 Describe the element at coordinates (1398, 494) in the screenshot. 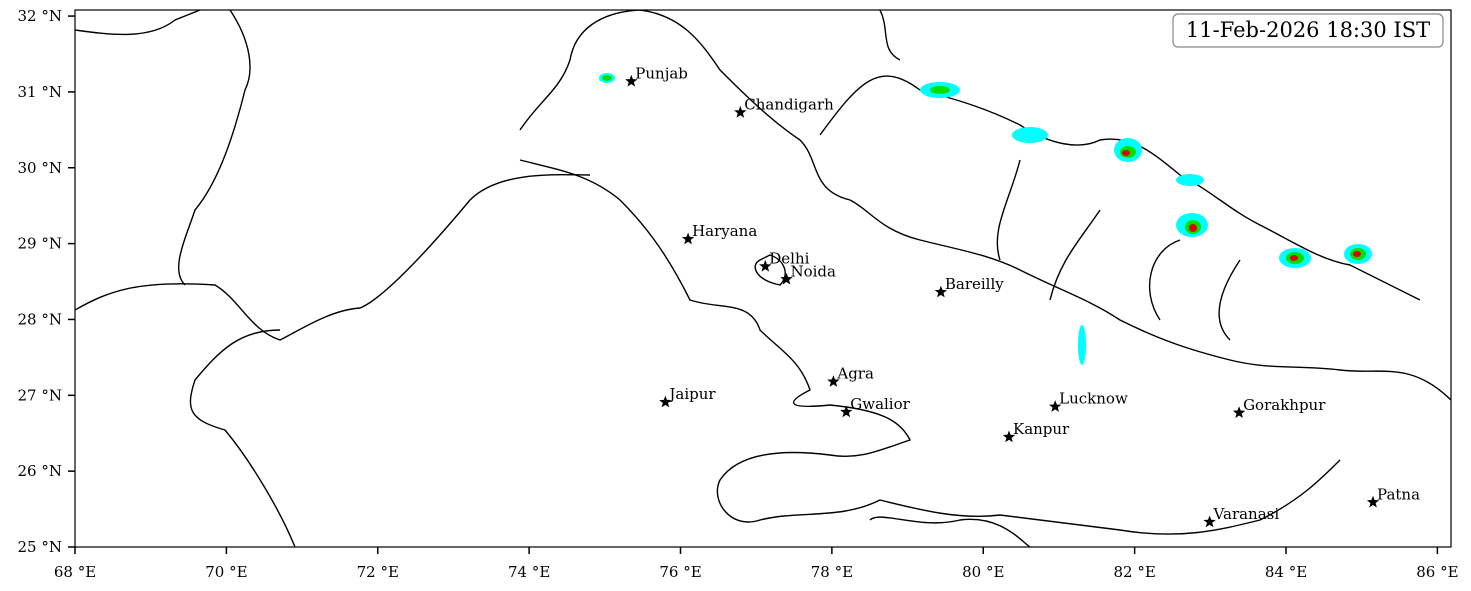

I see `city-label: Patna` at that location.